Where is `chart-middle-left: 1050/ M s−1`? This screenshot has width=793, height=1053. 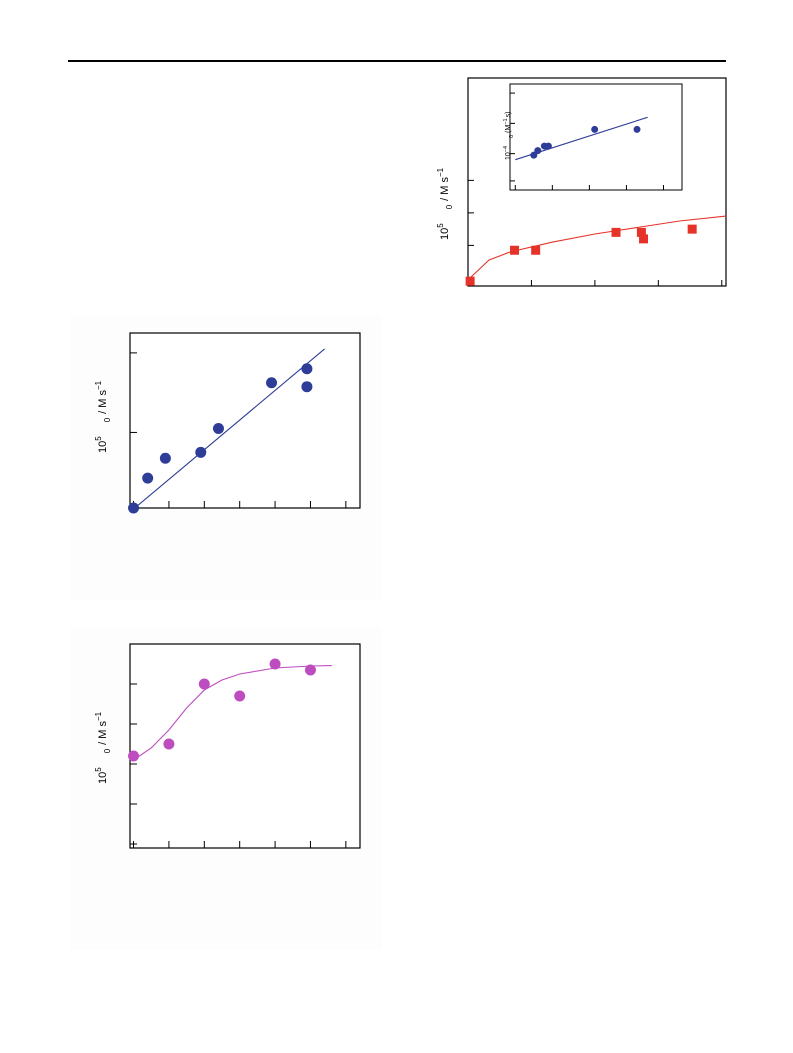
chart-middle-left: 1050/ M s−1 is located at coordinates (227, 423).